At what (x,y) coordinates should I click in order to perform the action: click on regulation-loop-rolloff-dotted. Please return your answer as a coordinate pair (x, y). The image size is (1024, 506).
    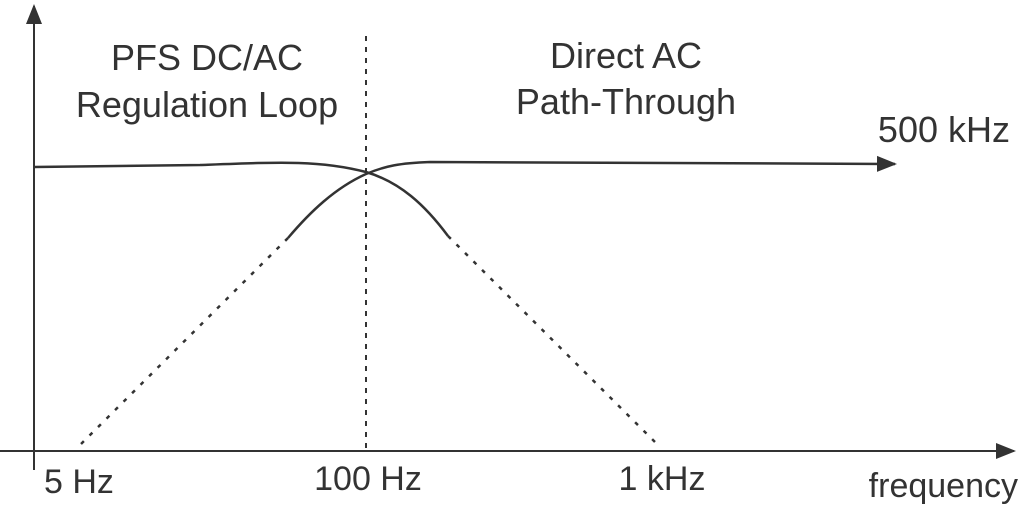
    Looking at the image, I should click on (554, 341).